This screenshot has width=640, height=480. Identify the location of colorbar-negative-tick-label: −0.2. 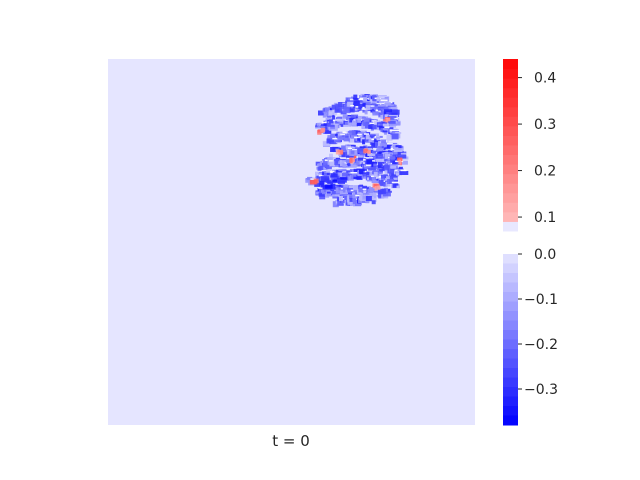
(541, 345).